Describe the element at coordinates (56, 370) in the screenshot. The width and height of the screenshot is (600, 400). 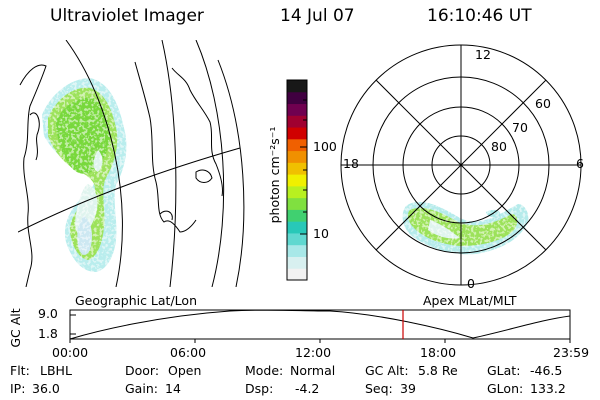
I see `info-flt-value: LBHL` at that location.